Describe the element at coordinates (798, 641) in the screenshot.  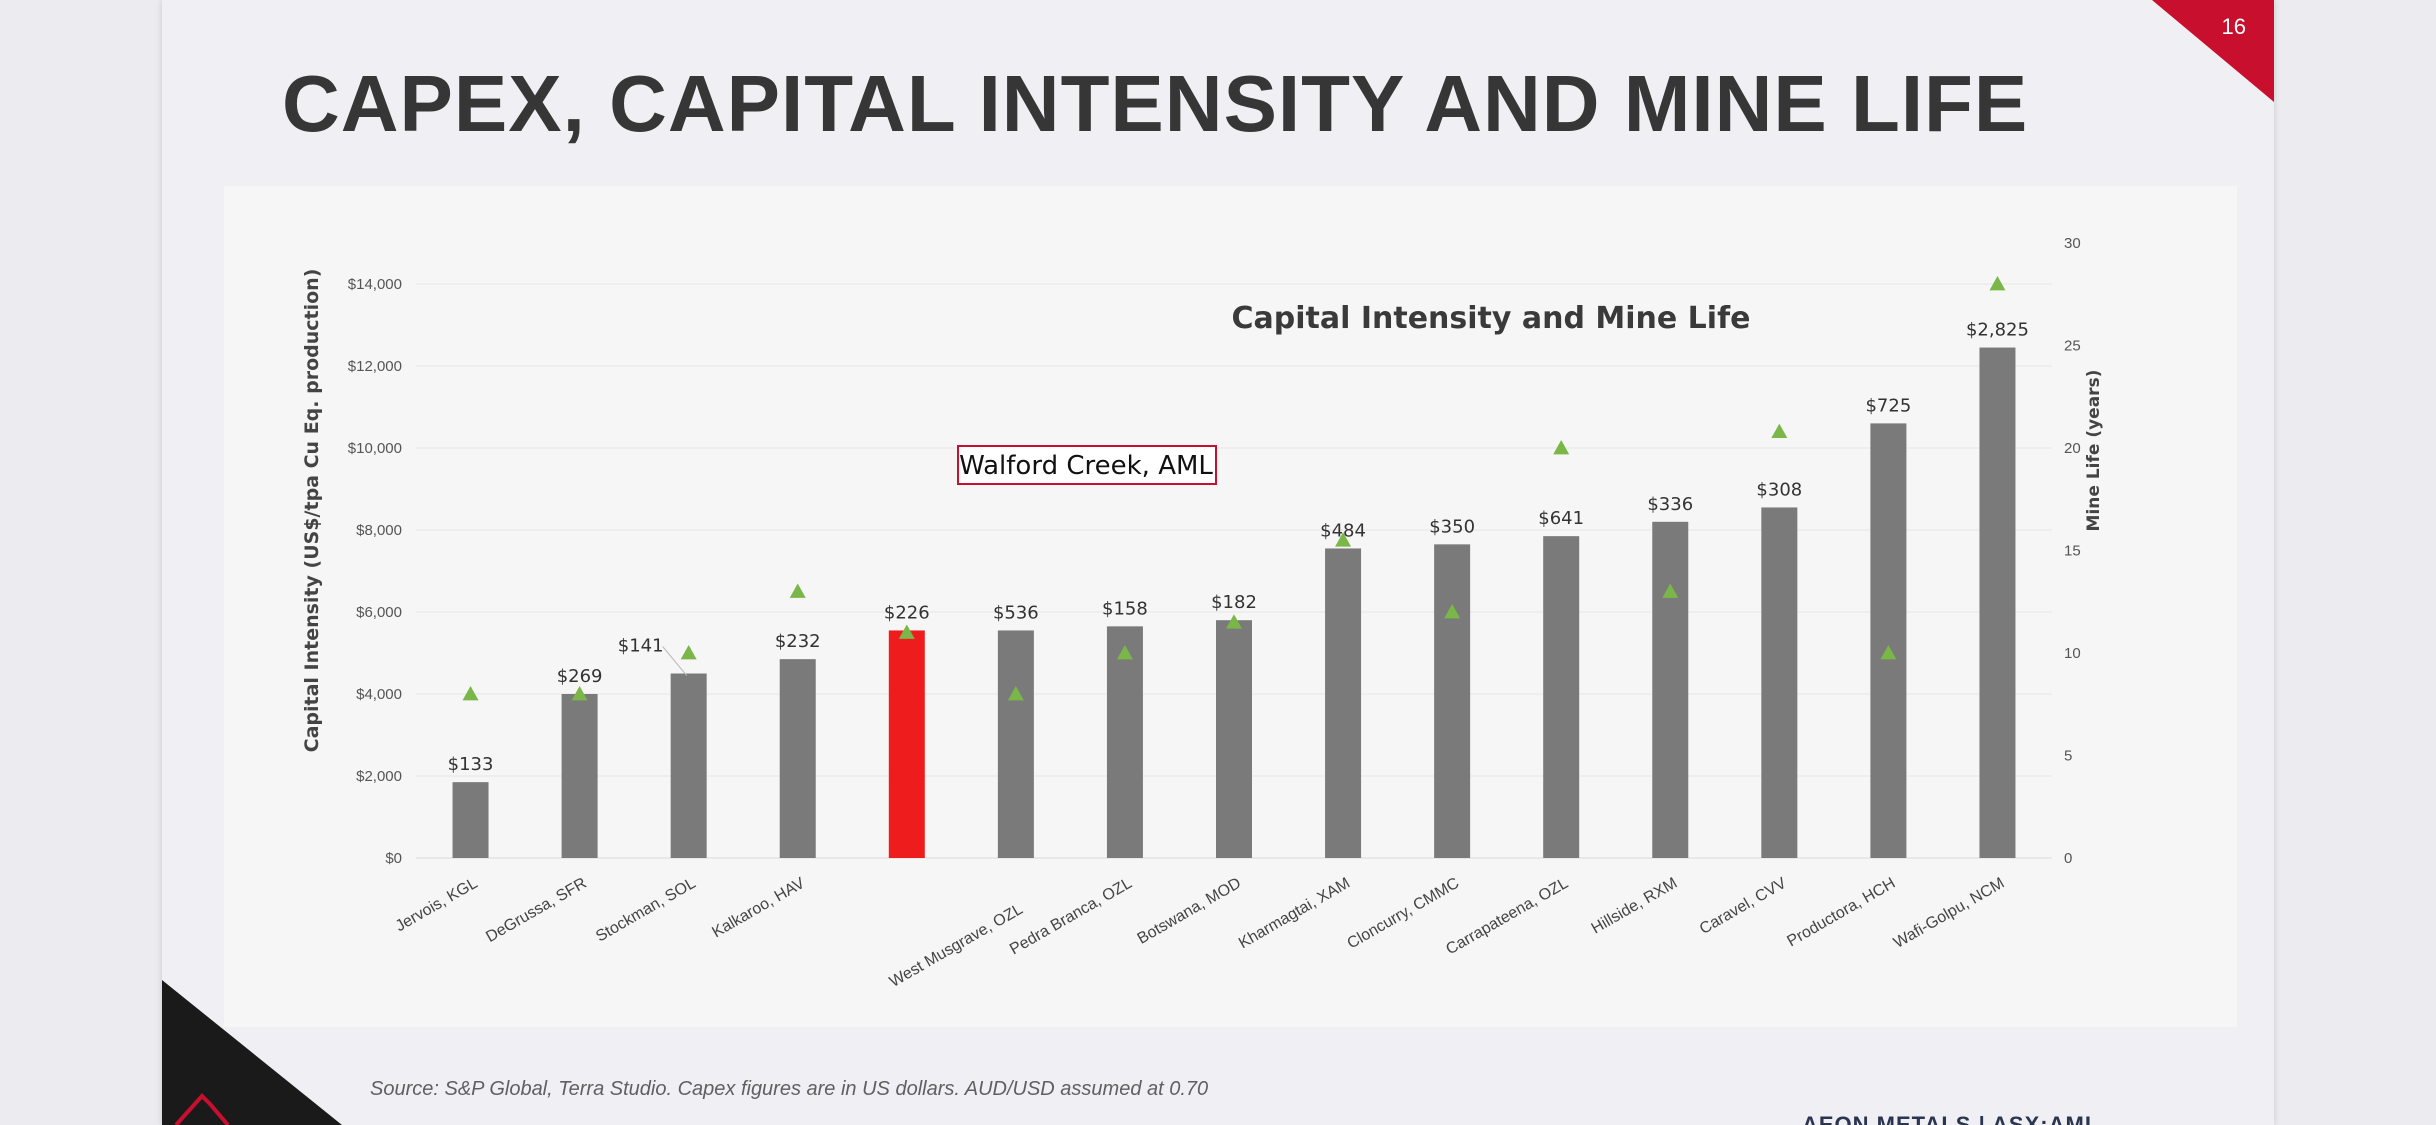
I see `bar-data-label: $232` at that location.